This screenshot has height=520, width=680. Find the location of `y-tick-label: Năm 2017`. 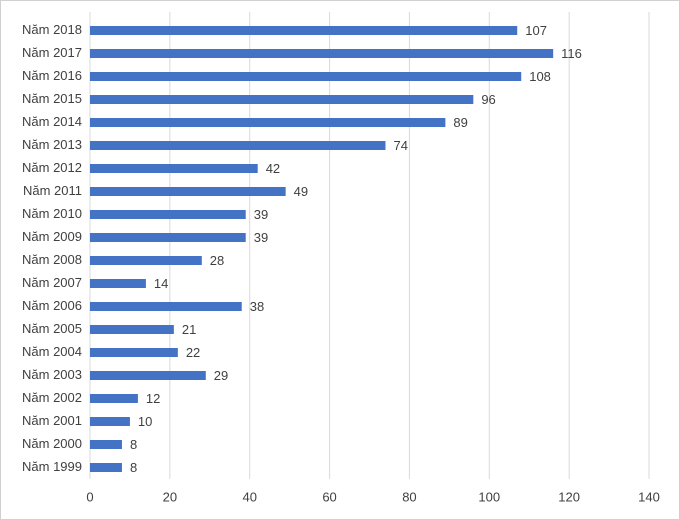

y-tick-label: Năm 2017 is located at coordinates (52, 52).